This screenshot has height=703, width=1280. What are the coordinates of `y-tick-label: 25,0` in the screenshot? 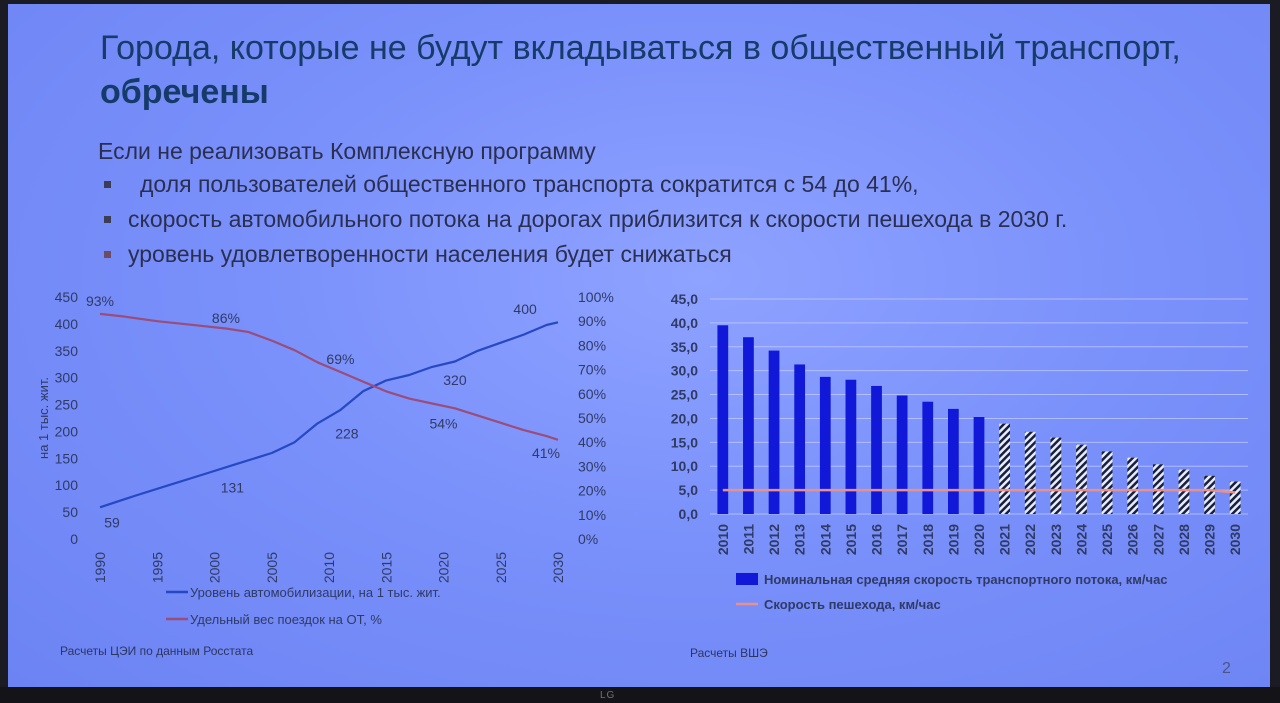 It's located at (684, 395).